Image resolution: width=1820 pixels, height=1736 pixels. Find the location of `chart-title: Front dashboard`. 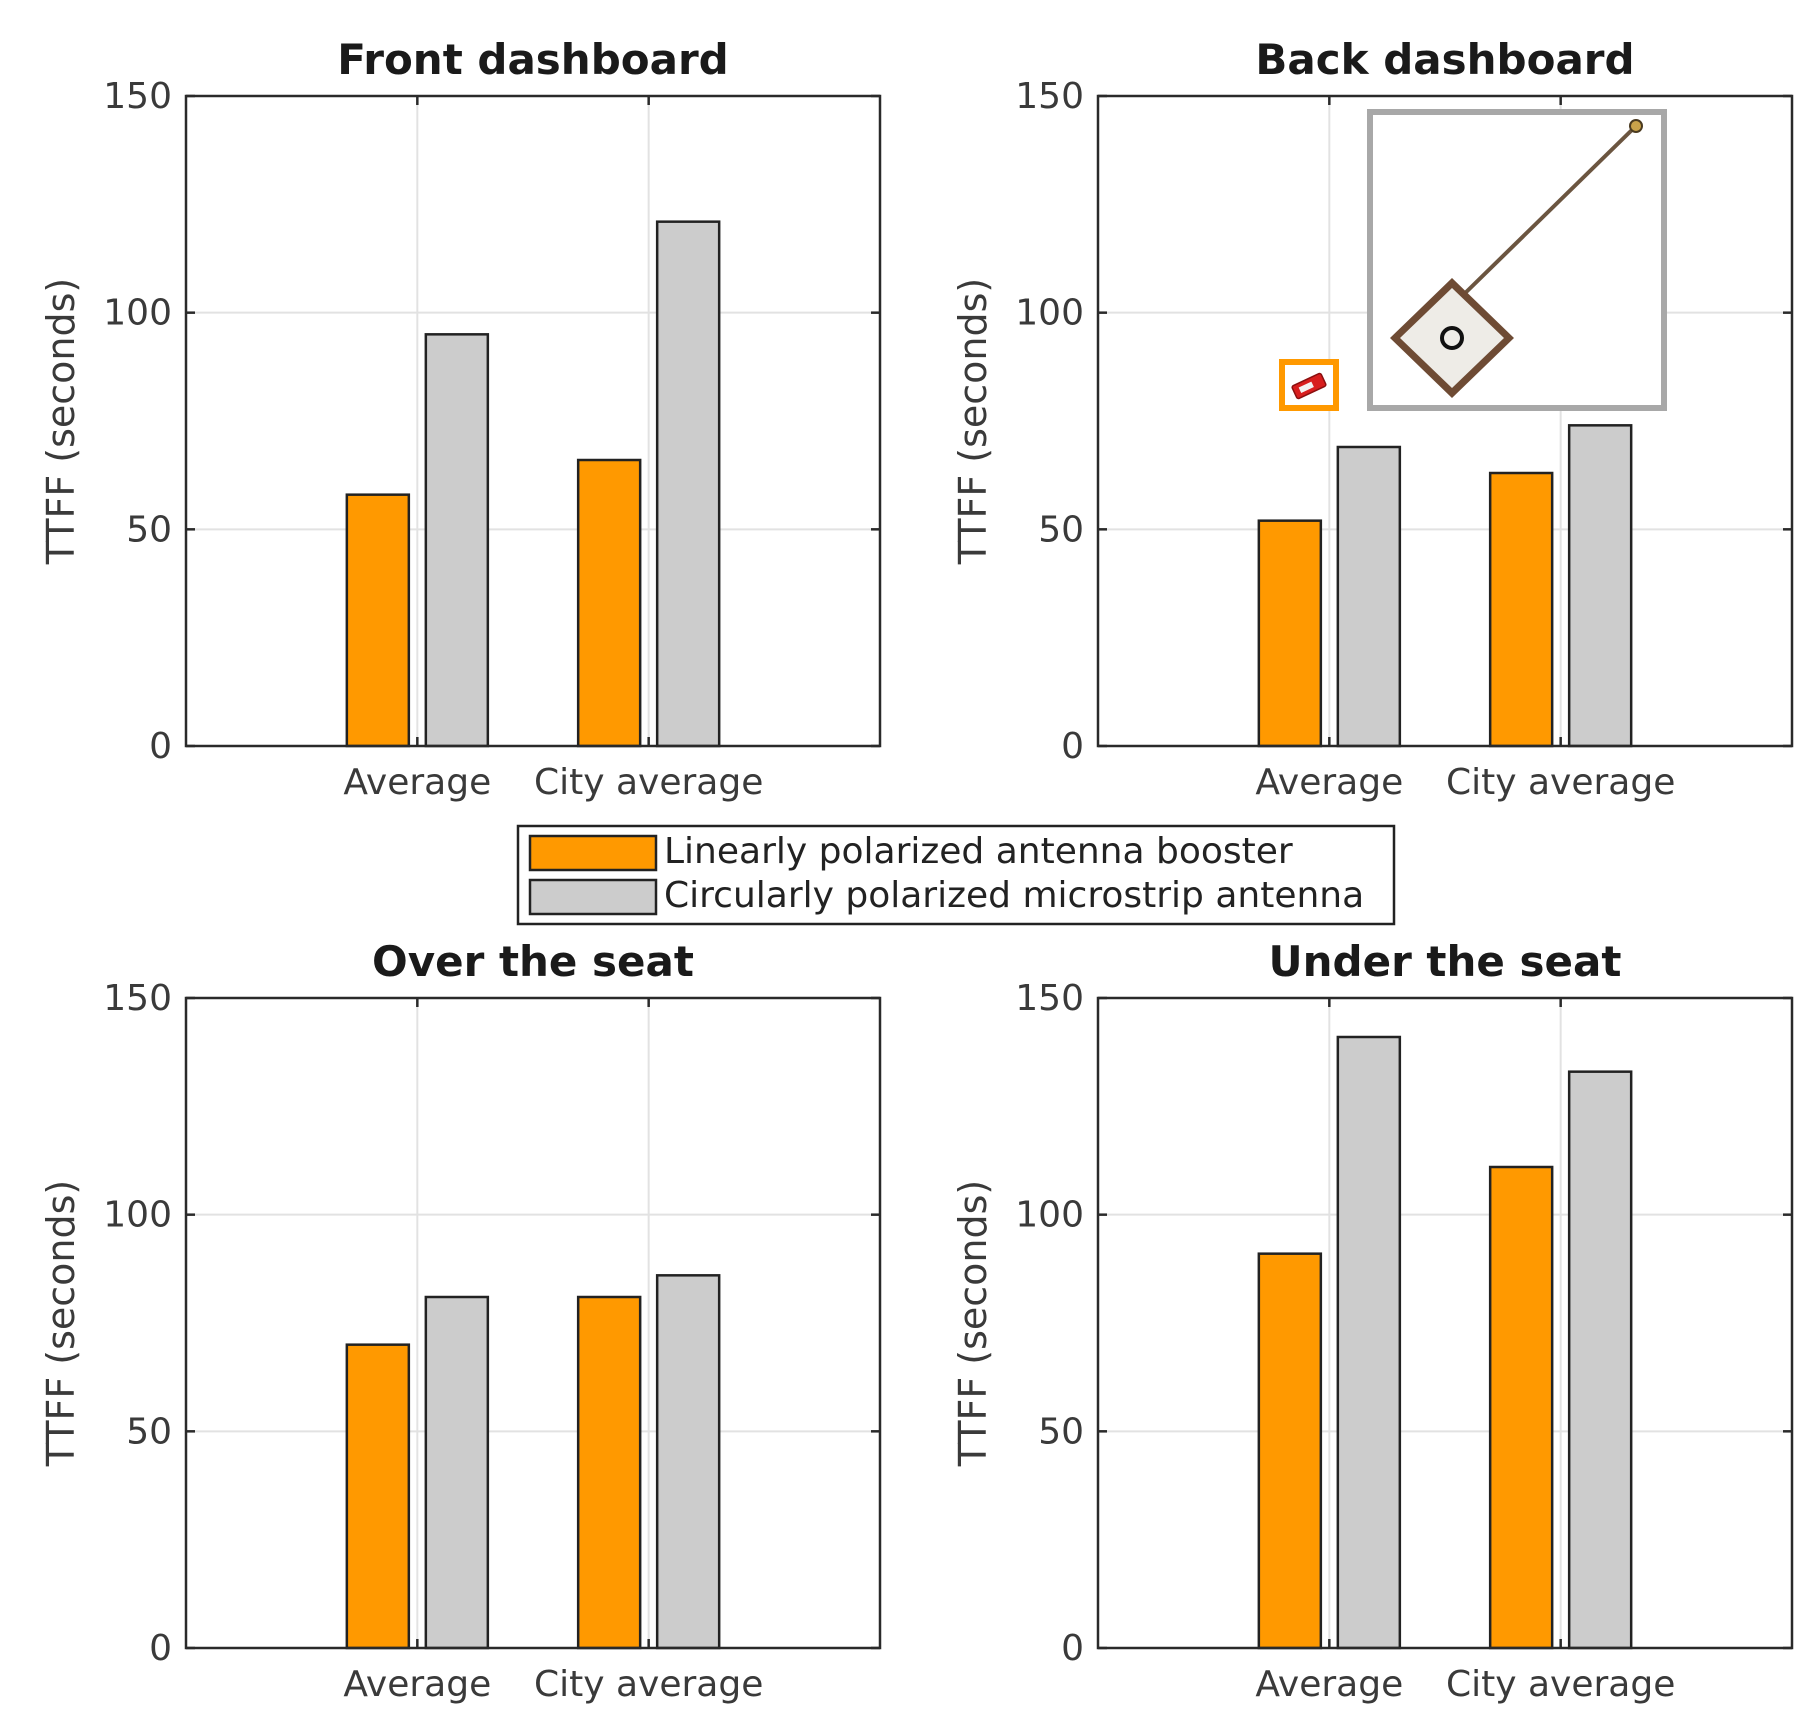

chart-title: Front dashboard is located at coordinates (533, 59).